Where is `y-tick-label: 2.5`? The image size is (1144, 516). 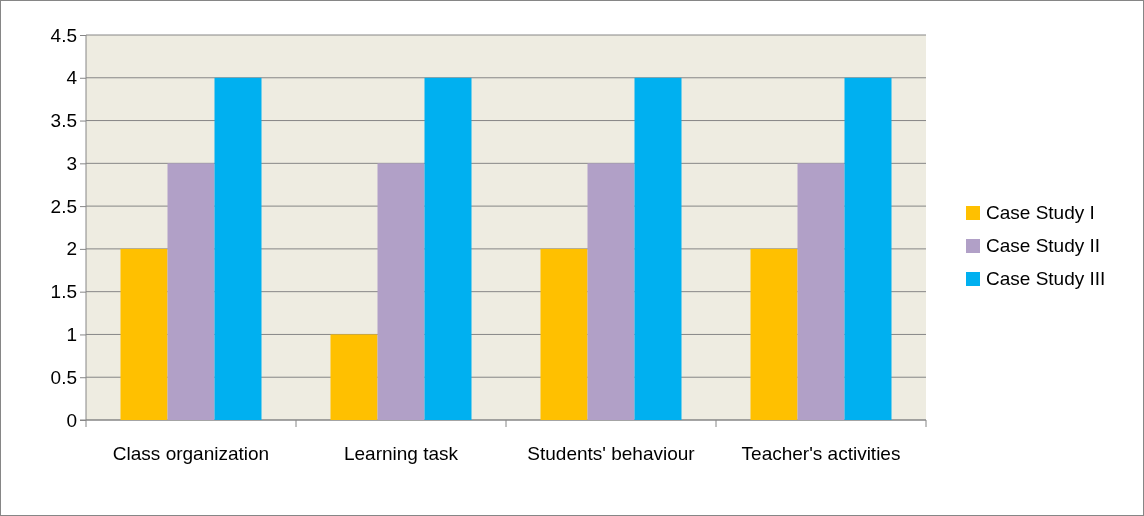 y-tick-label: 2.5 is located at coordinates (63, 206).